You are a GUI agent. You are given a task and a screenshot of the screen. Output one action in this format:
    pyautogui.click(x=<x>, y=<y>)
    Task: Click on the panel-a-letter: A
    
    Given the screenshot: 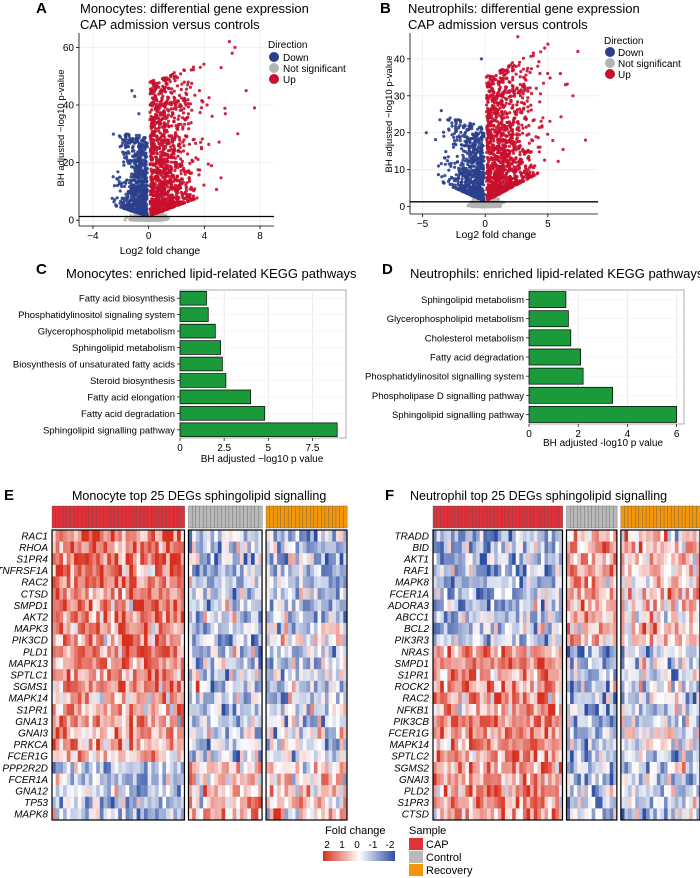 What is the action you would take?
    pyautogui.click(x=41, y=8)
    